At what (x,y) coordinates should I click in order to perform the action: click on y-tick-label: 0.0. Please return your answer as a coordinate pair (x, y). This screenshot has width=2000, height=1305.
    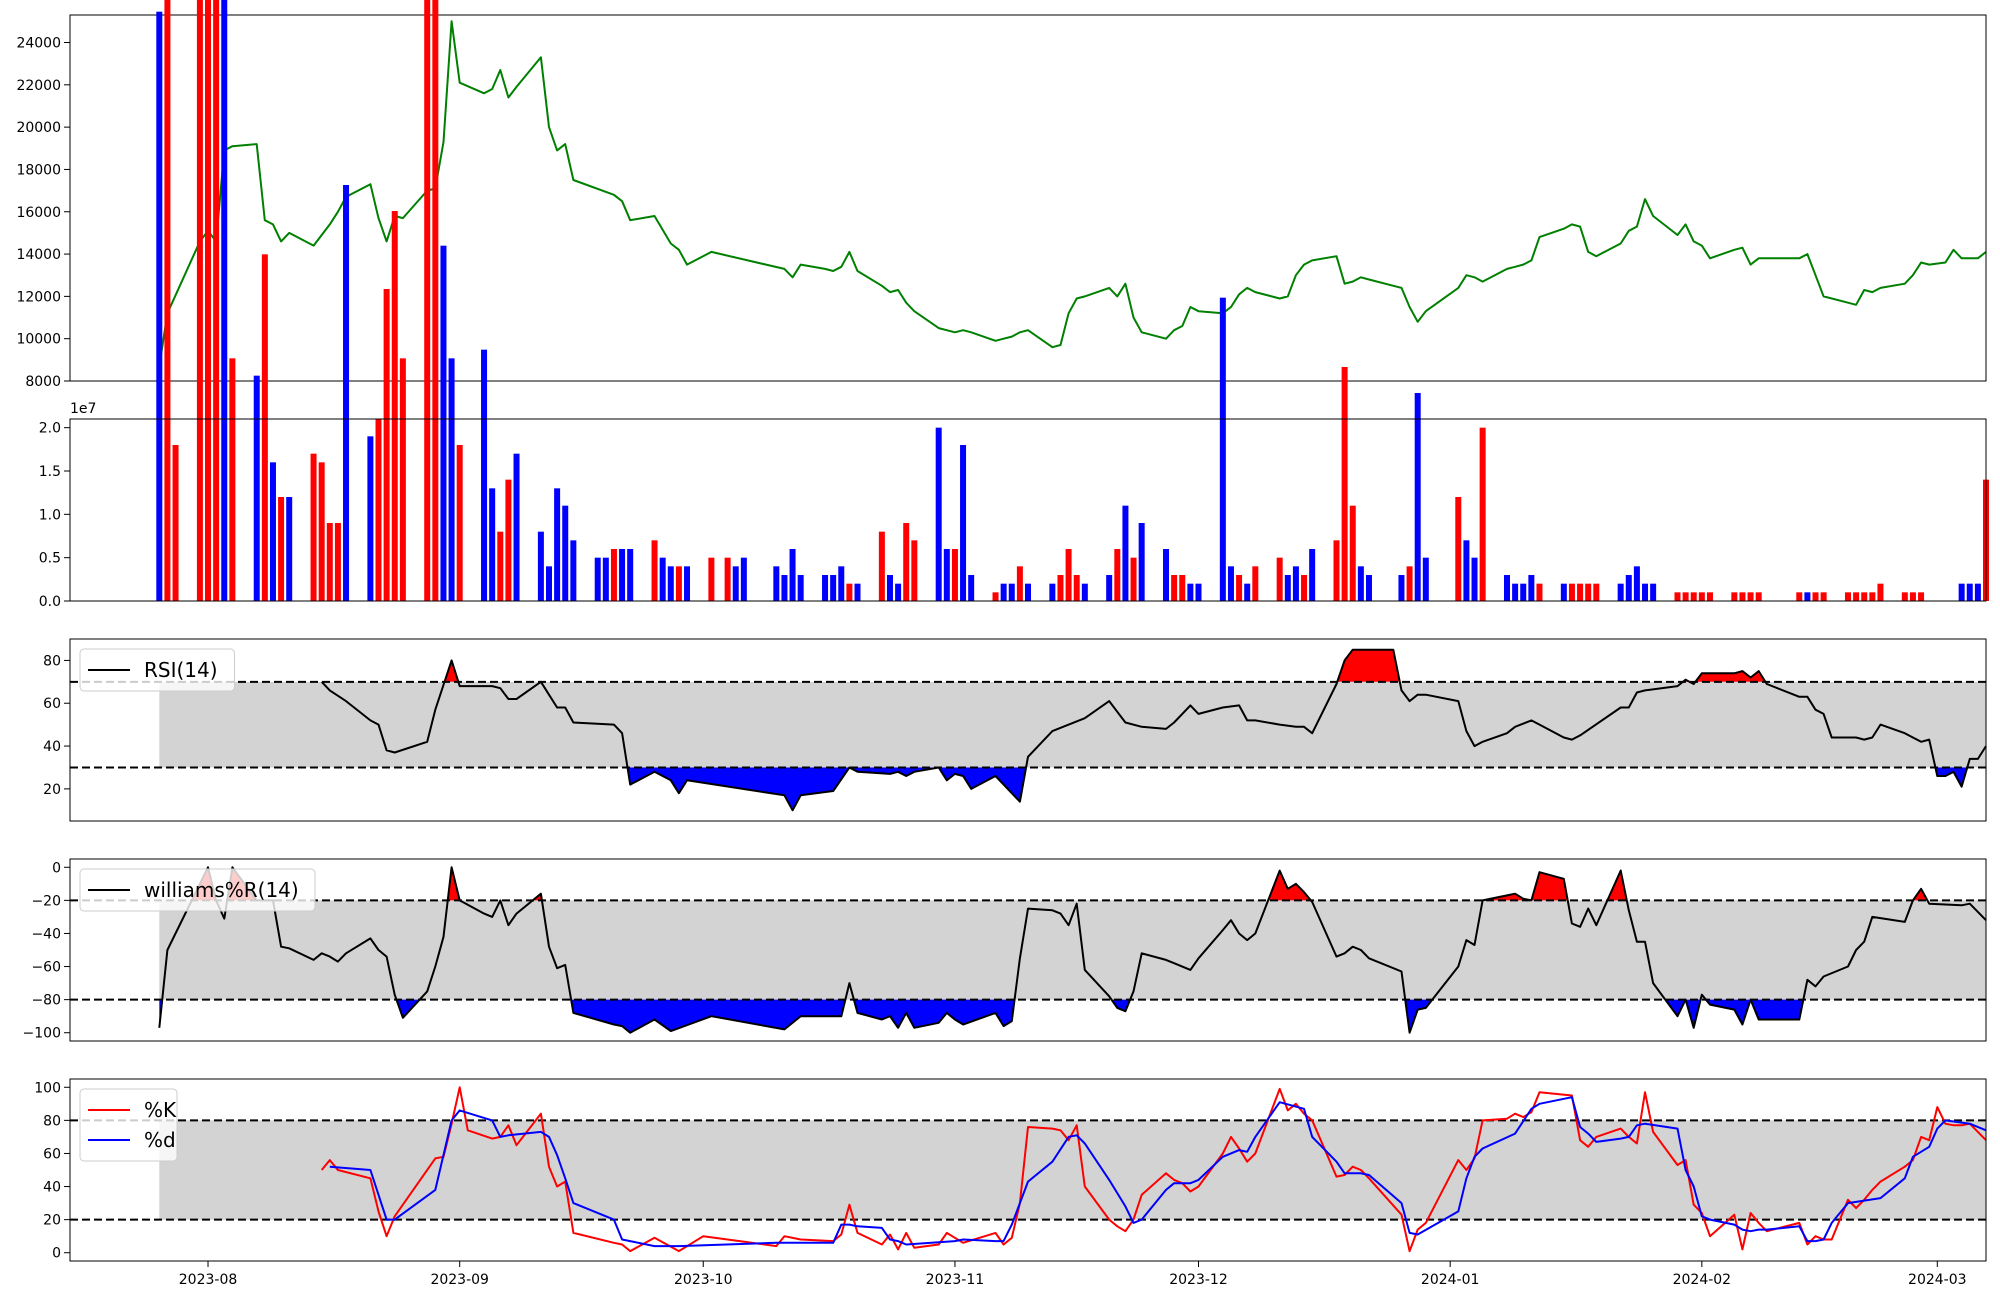
    Looking at the image, I should click on (50, 602).